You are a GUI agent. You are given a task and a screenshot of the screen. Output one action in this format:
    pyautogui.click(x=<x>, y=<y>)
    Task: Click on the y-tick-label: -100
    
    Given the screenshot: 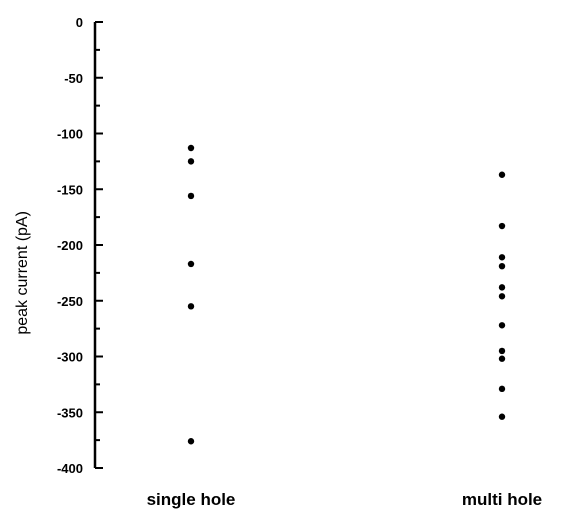 What is the action you would take?
    pyautogui.click(x=70, y=134)
    